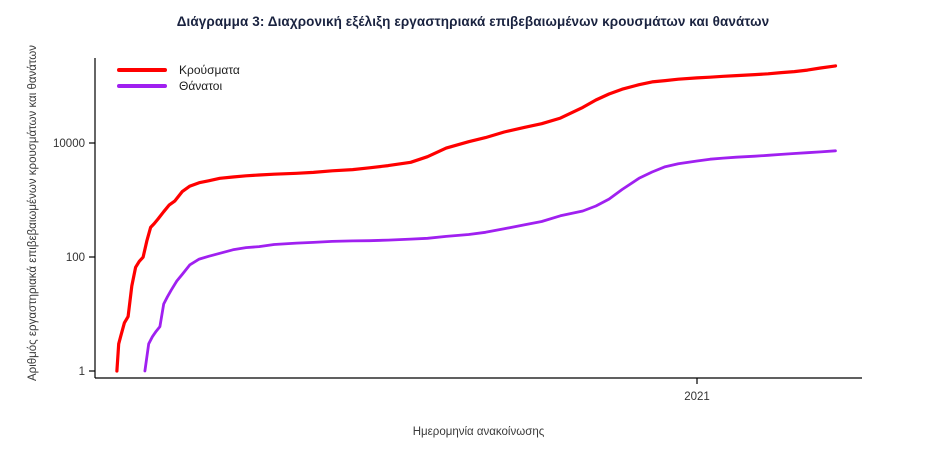 The image size is (946, 459). I want to click on cases-line-swatch, so click(142, 70).